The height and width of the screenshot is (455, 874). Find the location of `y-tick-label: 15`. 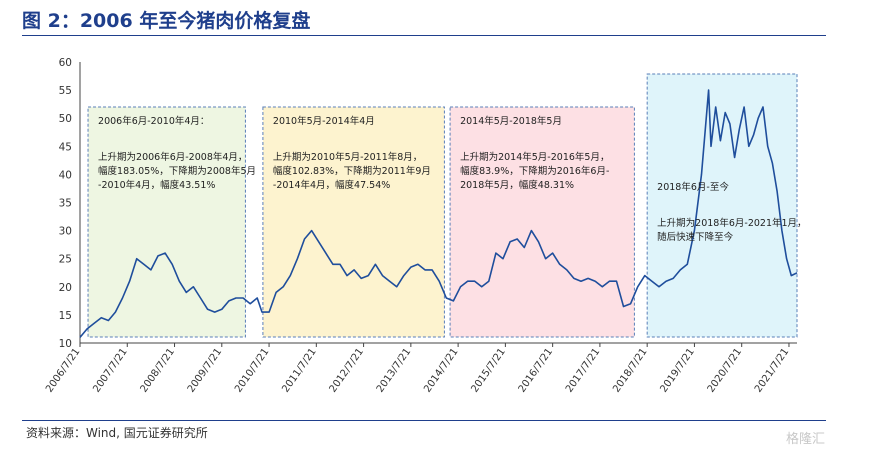

y-tick-label: 15 is located at coordinates (65, 316).